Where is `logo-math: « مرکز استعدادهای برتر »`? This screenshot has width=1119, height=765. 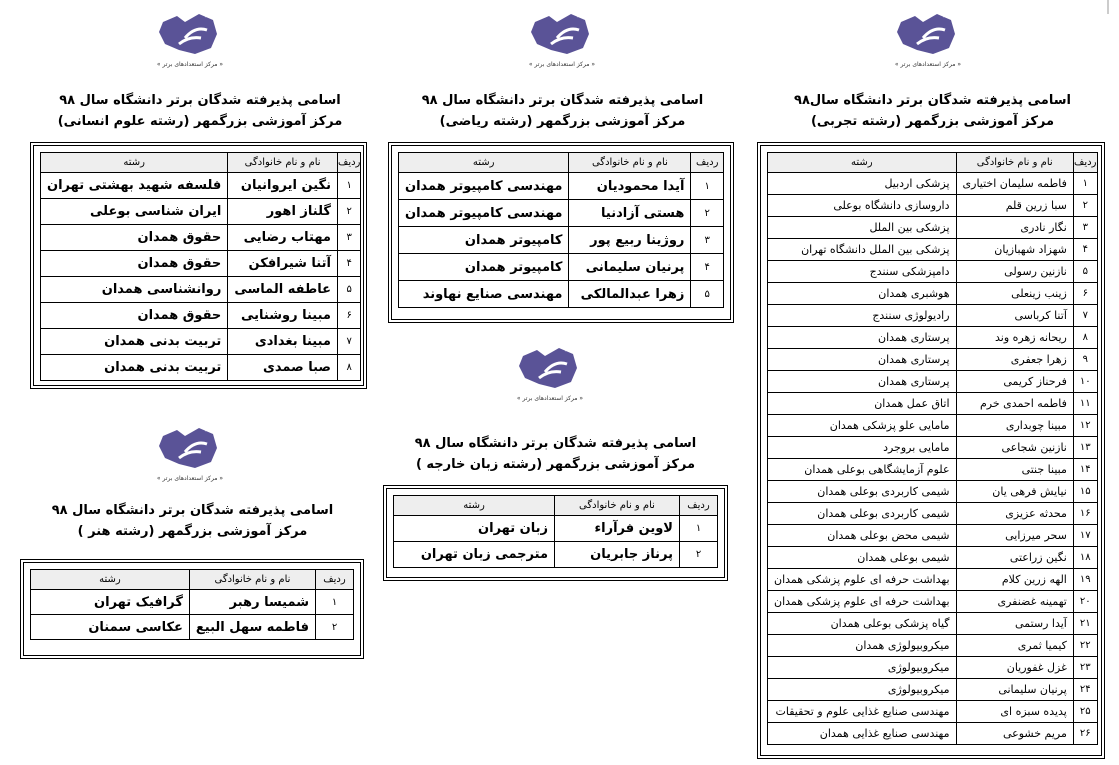
logo-math: « مرکز استعدادهای برتر » is located at coordinates (562, 43).